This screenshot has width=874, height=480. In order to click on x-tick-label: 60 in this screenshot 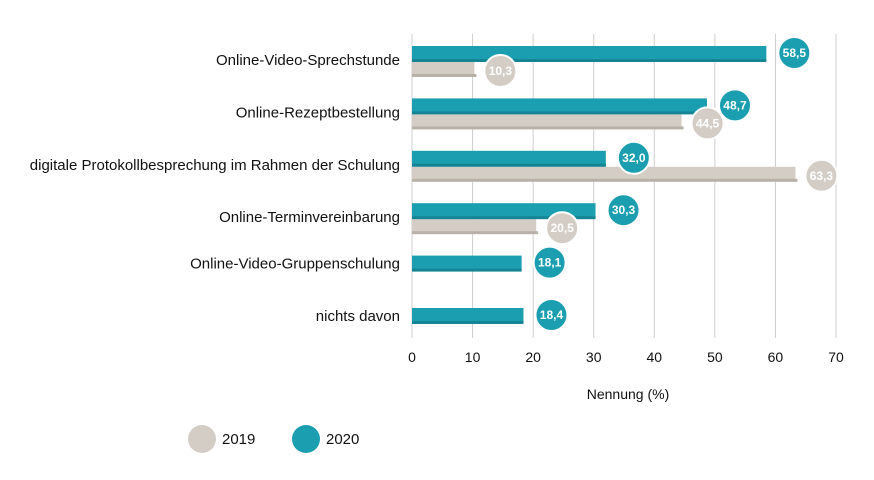, I will do `click(776, 357)`.